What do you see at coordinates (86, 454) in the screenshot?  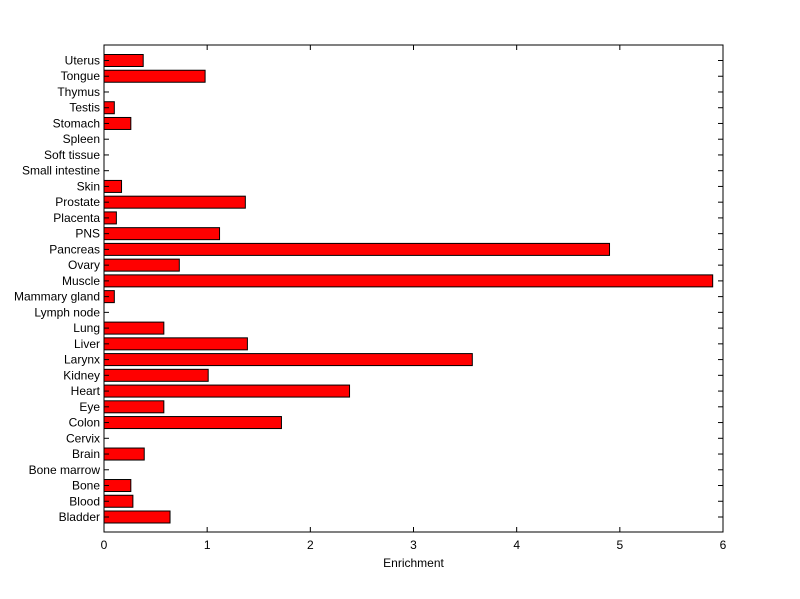 I see `y-tick-label: Brain` at bounding box center [86, 454].